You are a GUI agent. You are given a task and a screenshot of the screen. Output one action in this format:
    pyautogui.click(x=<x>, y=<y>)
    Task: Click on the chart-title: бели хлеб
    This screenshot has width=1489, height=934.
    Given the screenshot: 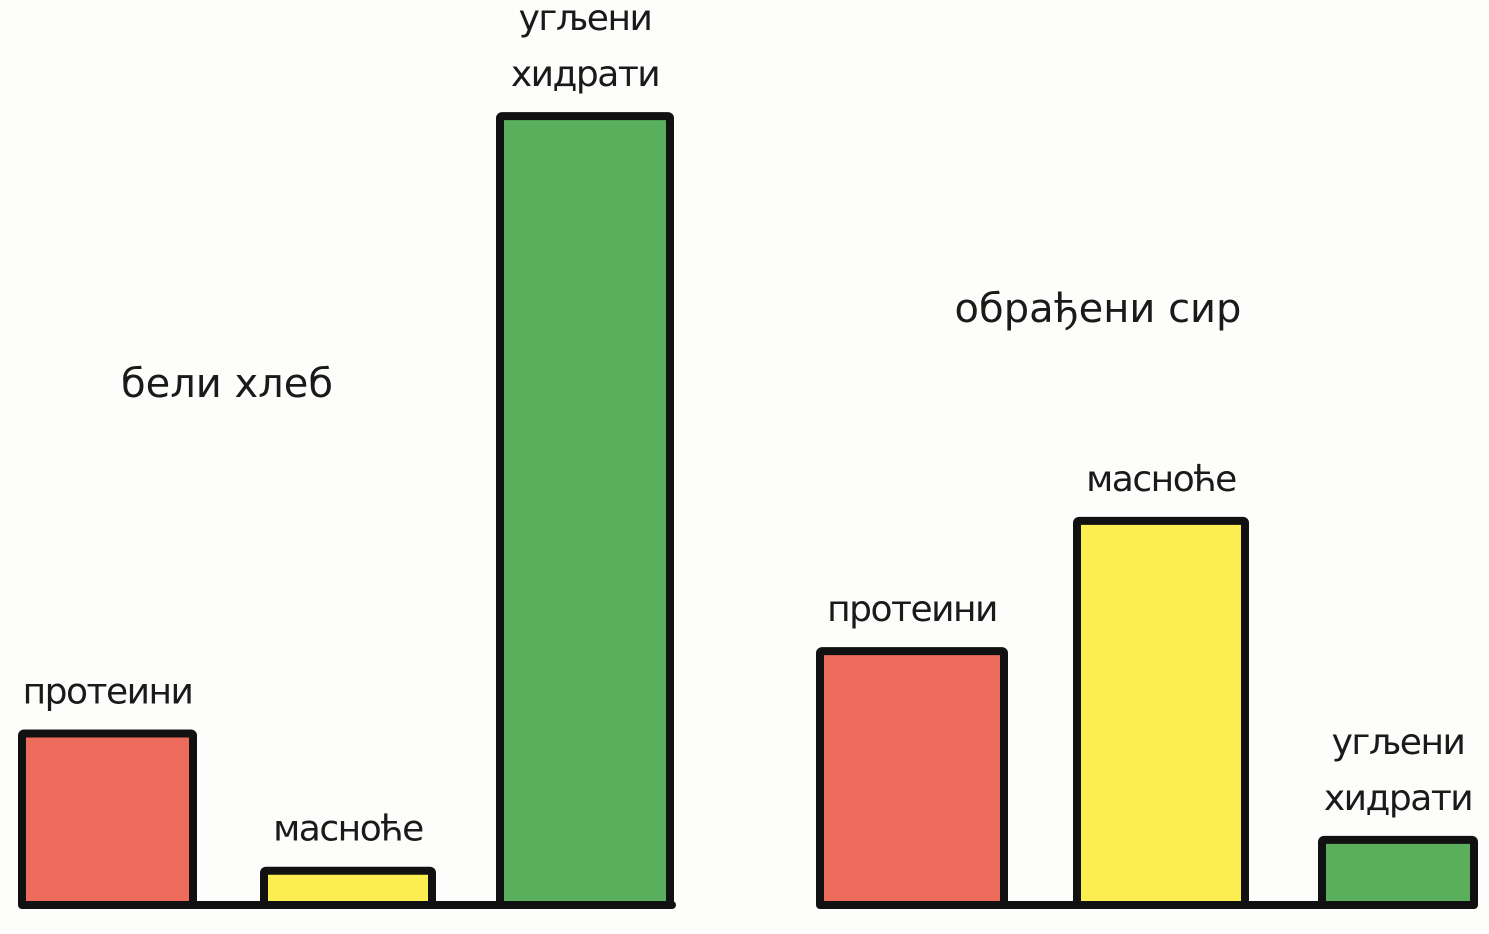 What is the action you would take?
    pyautogui.click(x=227, y=384)
    